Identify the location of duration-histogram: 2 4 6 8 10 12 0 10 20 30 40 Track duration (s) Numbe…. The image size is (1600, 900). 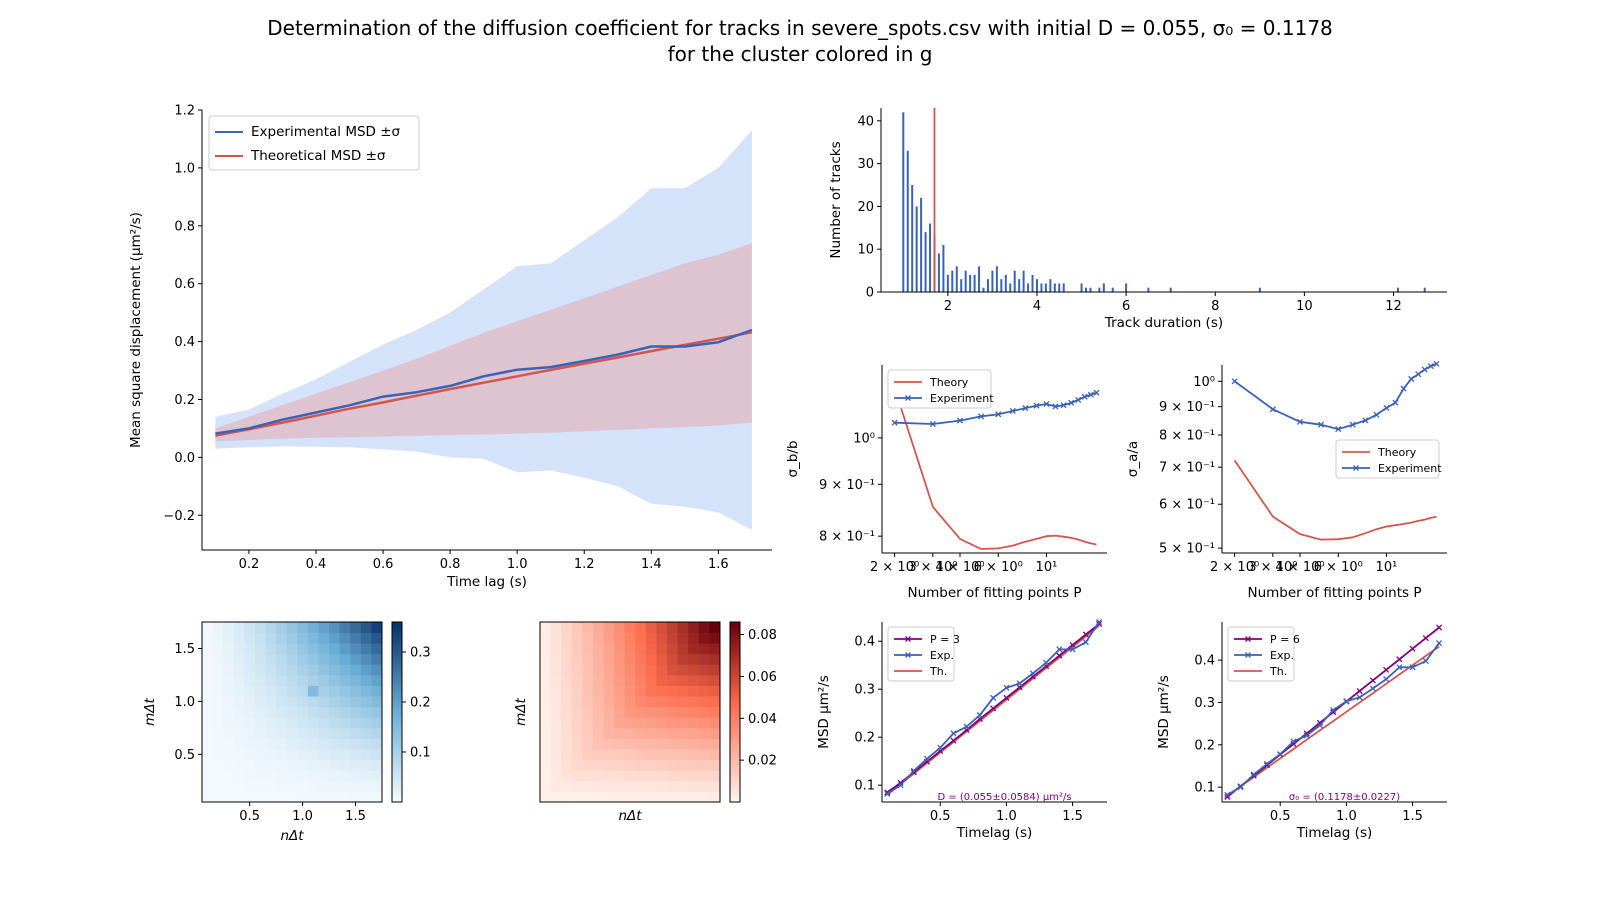
(1137, 219).